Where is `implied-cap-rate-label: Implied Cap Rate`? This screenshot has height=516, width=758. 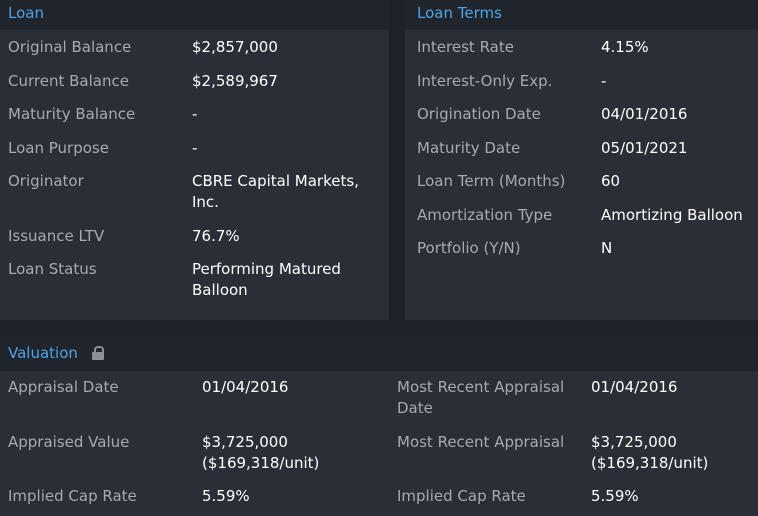 implied-cap-rate-label: Implied Cap Rate is located at coordinates (72, 496).